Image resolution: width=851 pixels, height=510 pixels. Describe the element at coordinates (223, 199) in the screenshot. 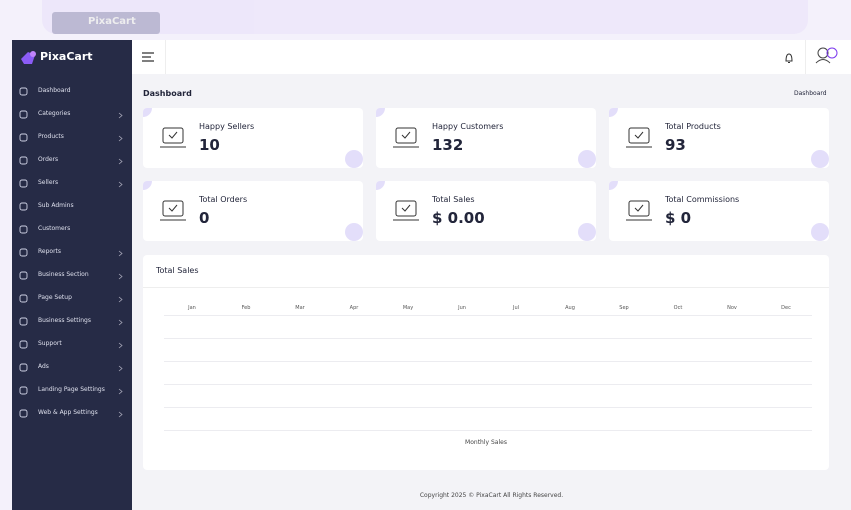

I see `card-title: Total Orders` at that location.